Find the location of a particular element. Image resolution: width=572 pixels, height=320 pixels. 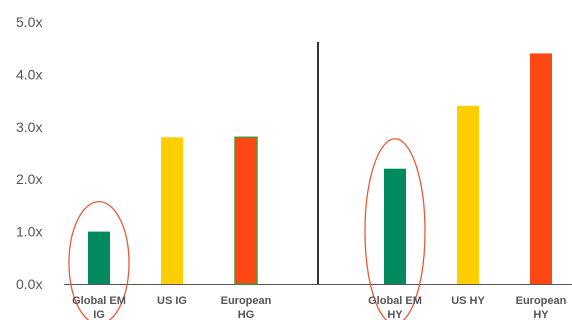

category-label: IG is located at coordinates (99, 314).